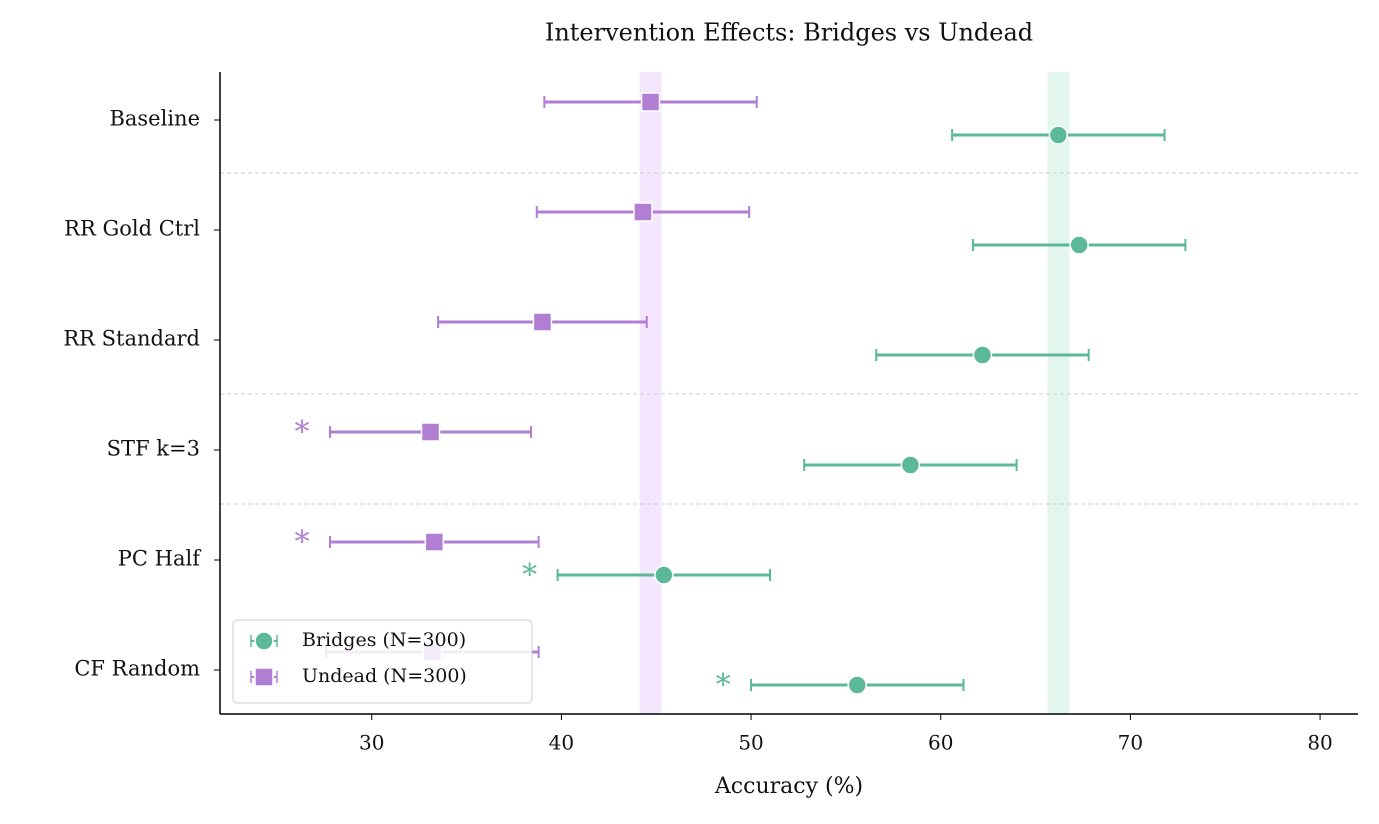 Image resolution: width=1379 pixels, height=824 pixels. Describe the element at coordinates (1319, 743) in the screenshot. I see `x-tick-label: 80` at that location.